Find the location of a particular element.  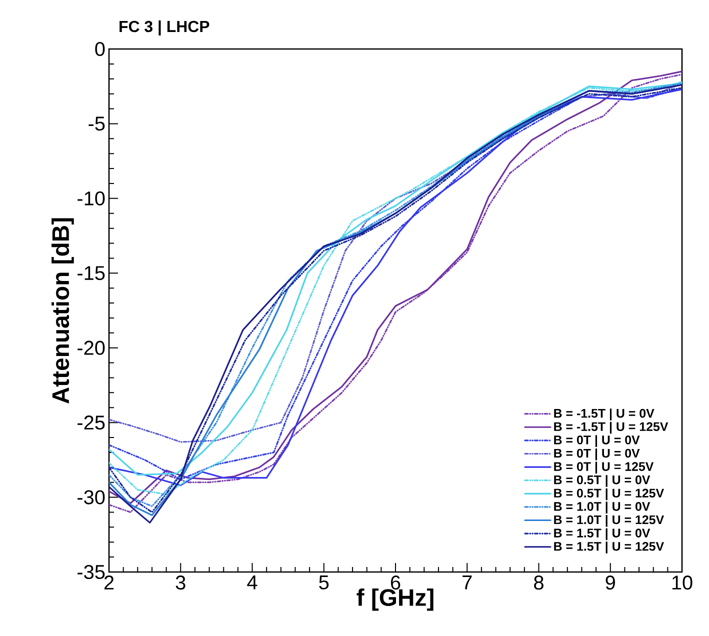

x-tick-label: 2 is located at coordinates (109, 583).